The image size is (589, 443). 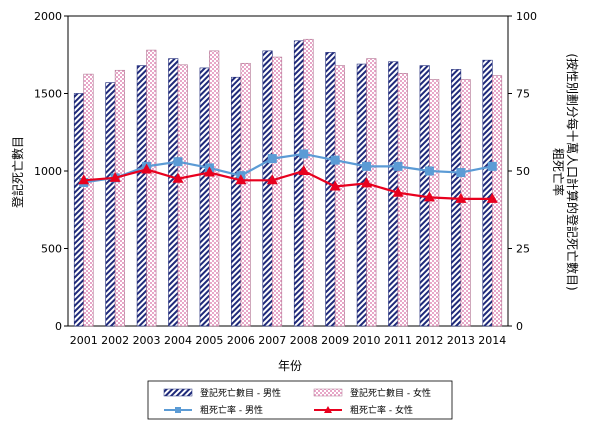 I want to click on legend-swatch-male-deaths, so click(x=178, y=392).